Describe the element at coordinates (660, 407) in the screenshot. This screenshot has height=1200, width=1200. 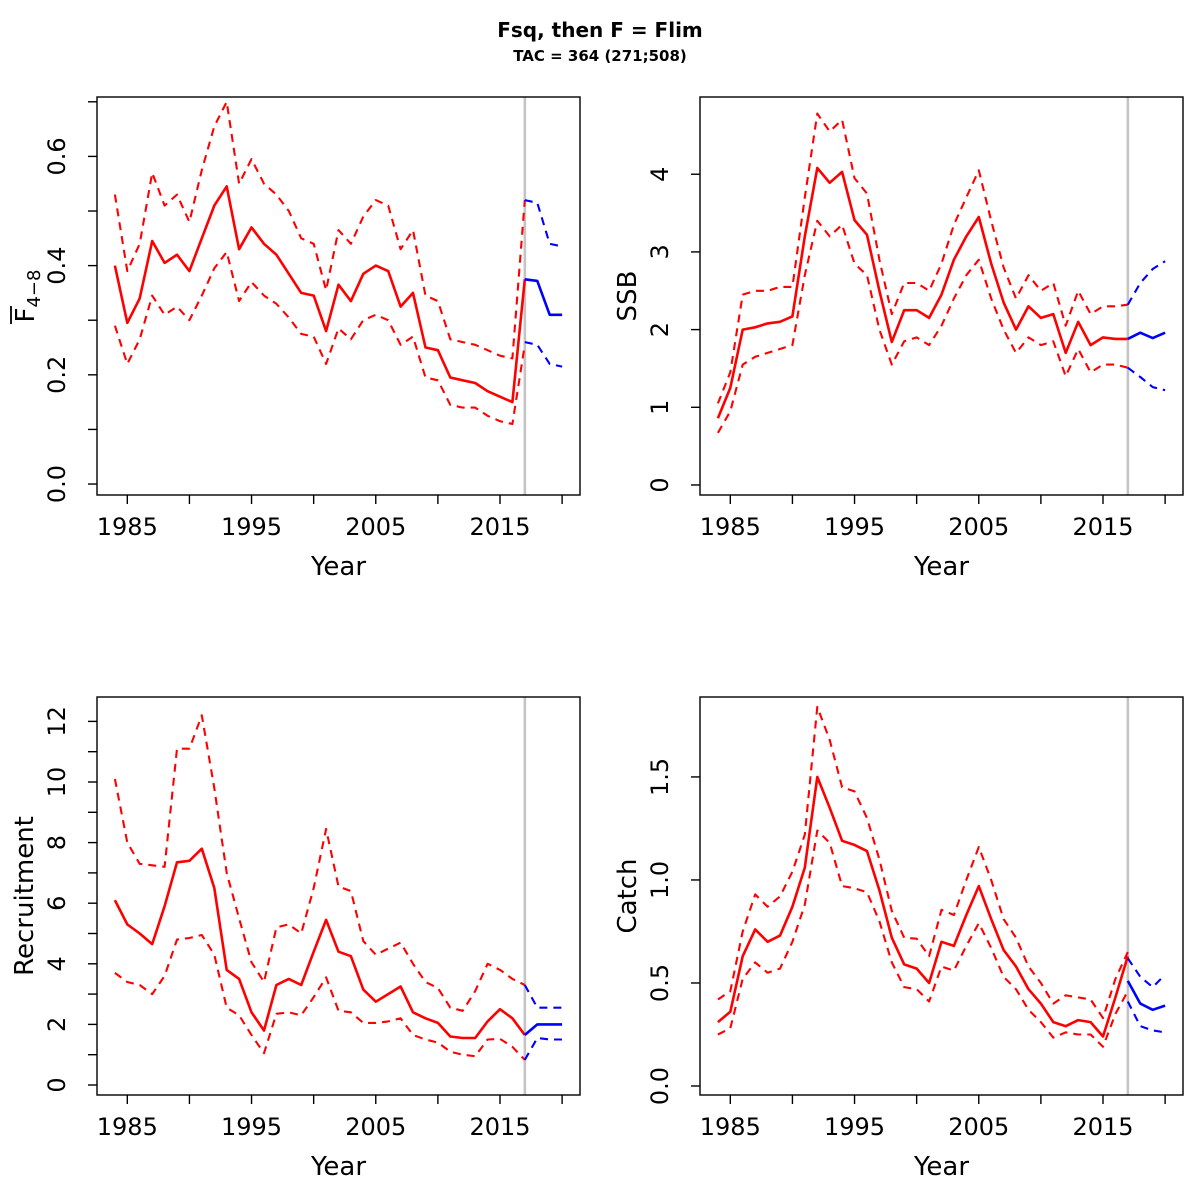
I see `y-tick-label: 1` at that location.